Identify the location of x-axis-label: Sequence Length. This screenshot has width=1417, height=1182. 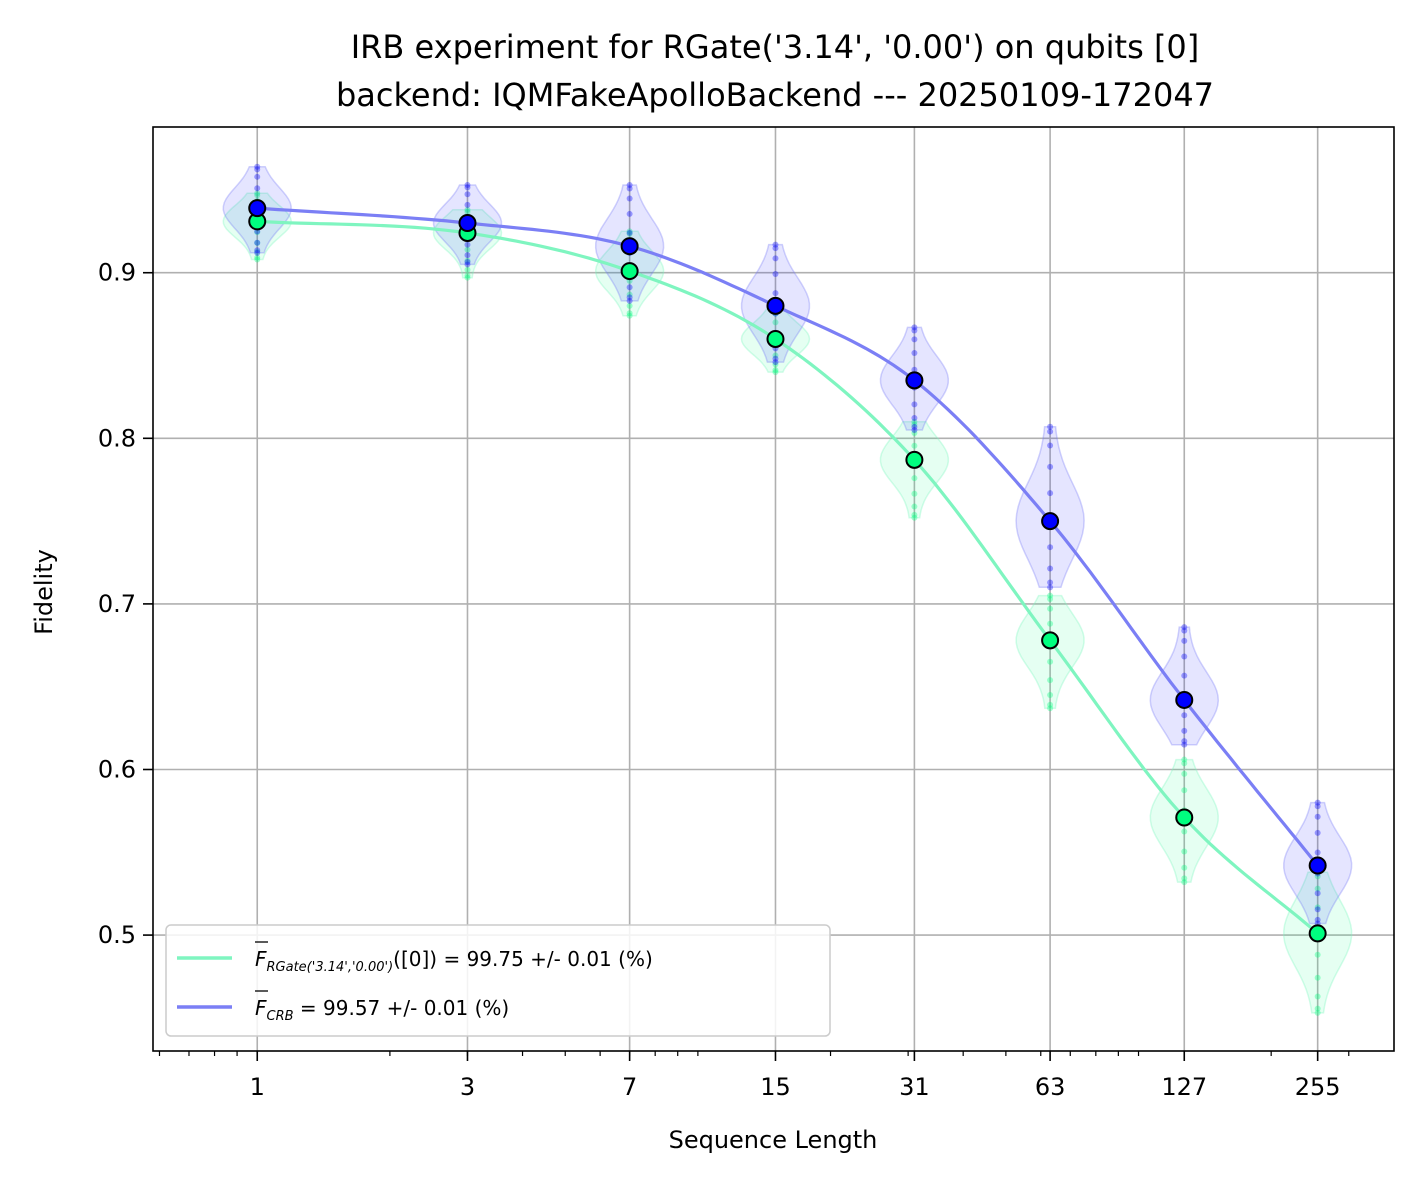
(773, 1140).